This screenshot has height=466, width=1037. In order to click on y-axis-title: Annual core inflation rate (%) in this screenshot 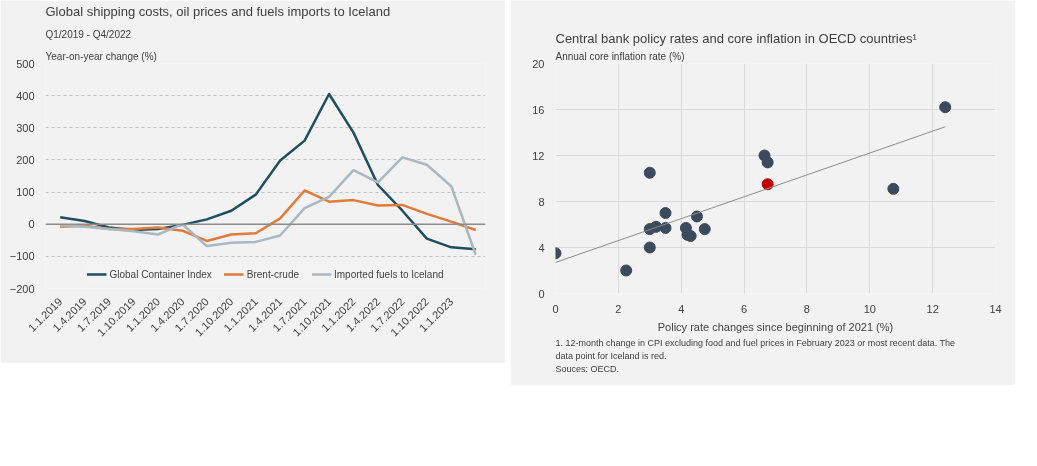, I will do `click(620, 56)`.